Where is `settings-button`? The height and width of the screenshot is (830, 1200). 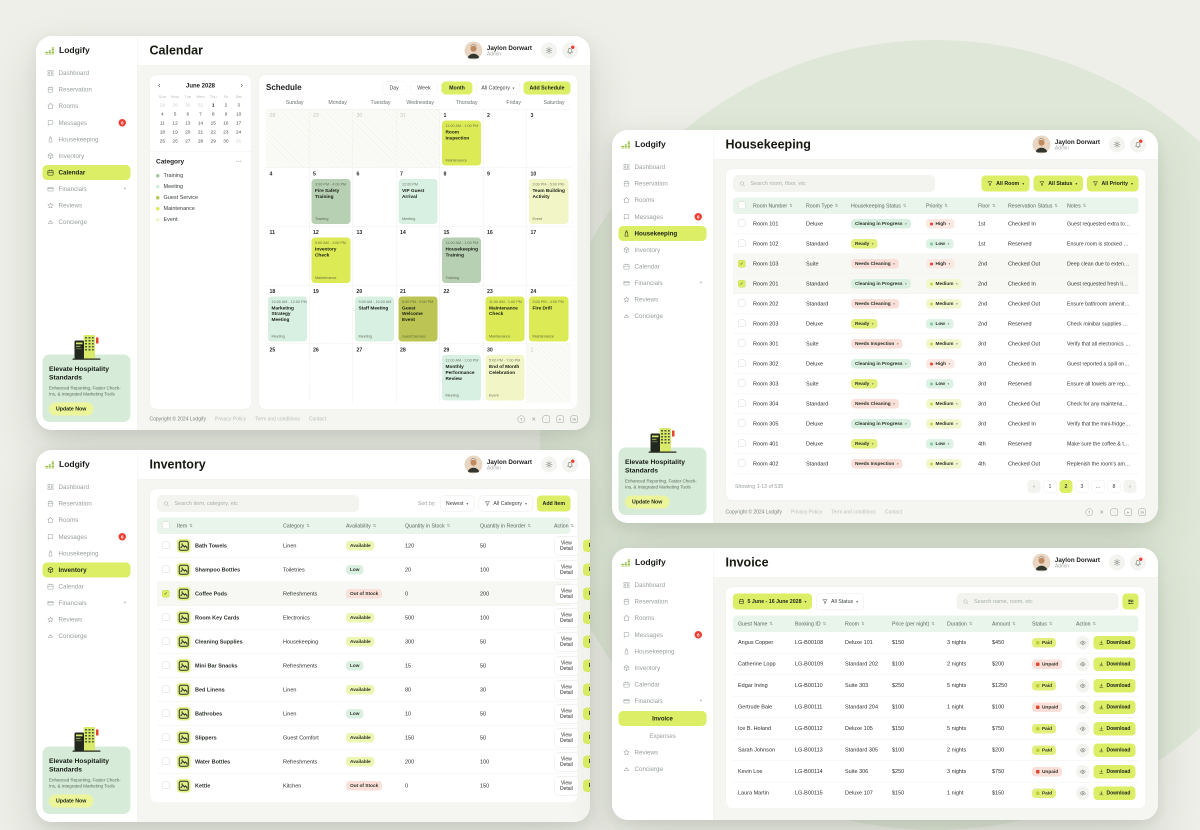 settings-button is located at coordinates (549, 464).